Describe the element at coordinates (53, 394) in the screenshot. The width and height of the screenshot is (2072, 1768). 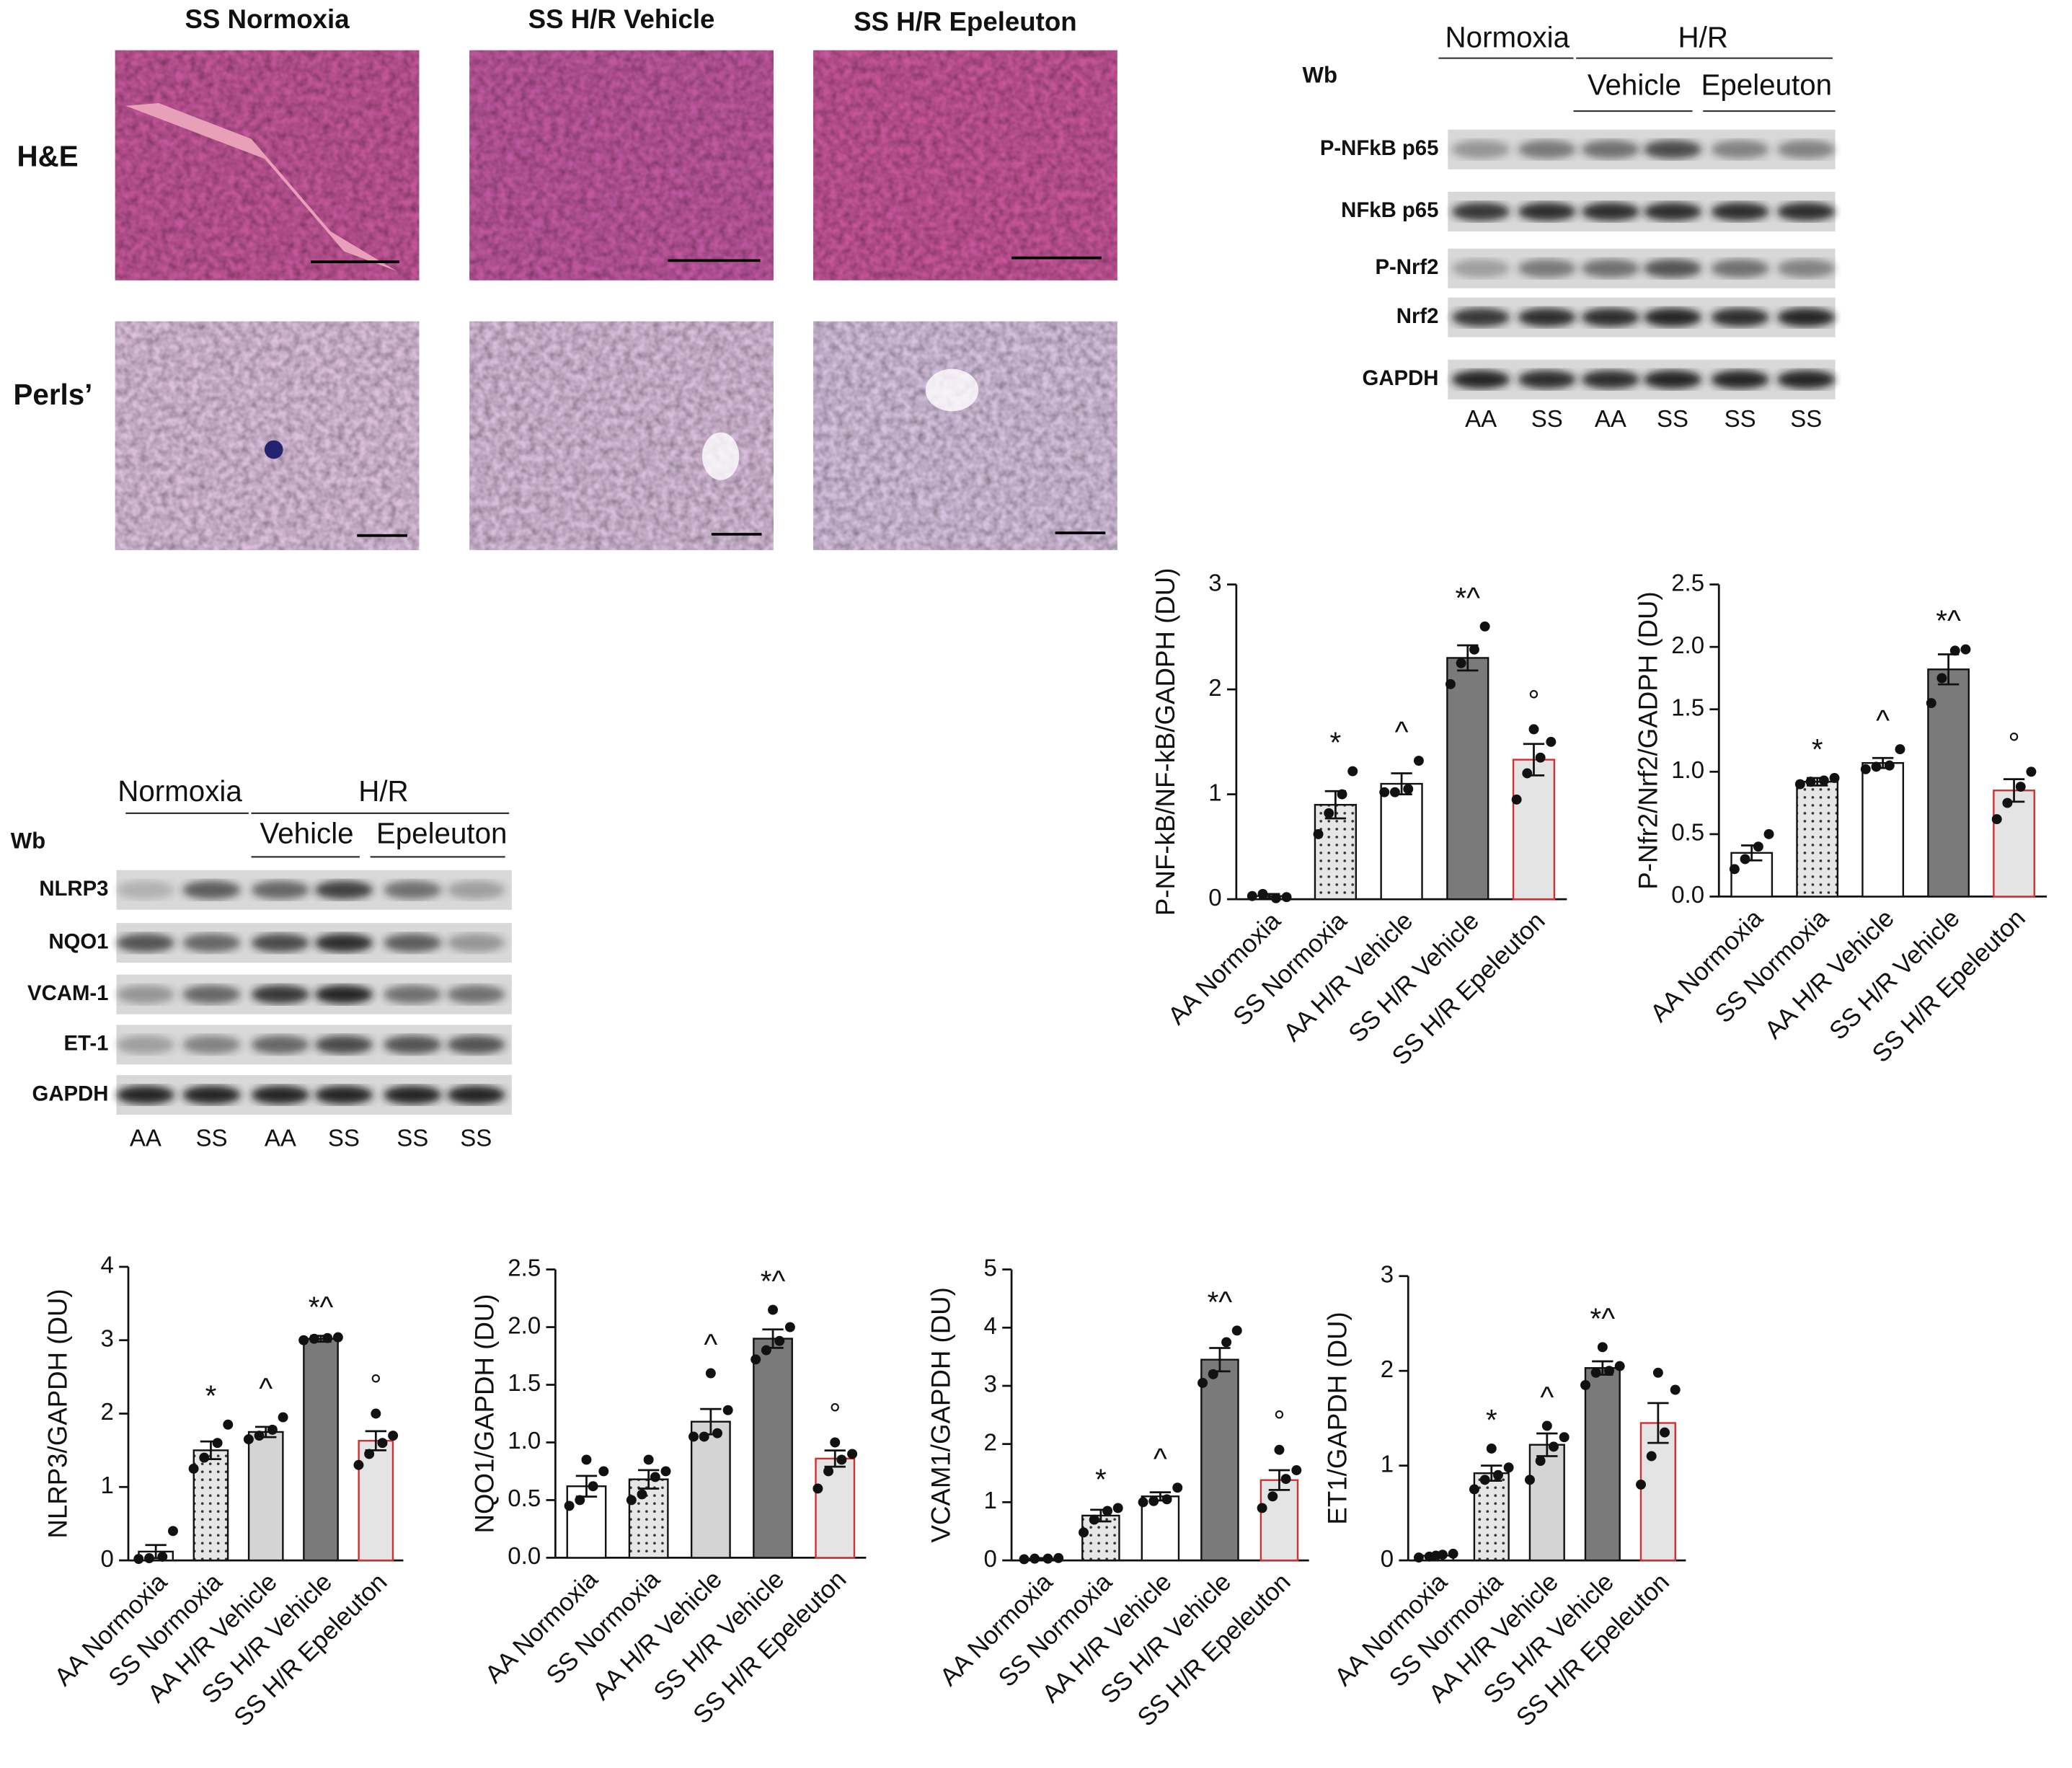
I see `row-title: Perls’` at that location.